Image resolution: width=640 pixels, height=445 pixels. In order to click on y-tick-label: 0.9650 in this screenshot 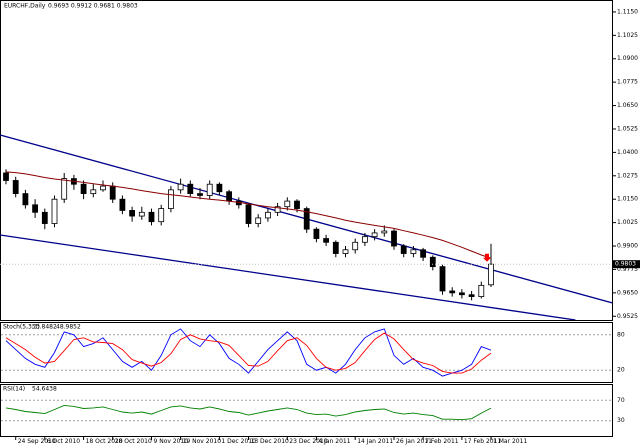, I will do `click(627, 292)`.